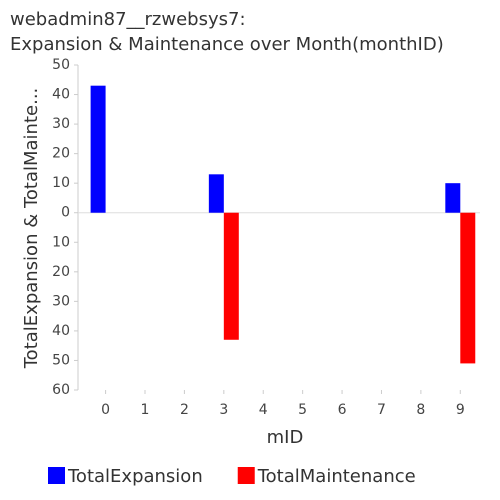  I want to click on x-tick-label: 8, so click(420, 410).